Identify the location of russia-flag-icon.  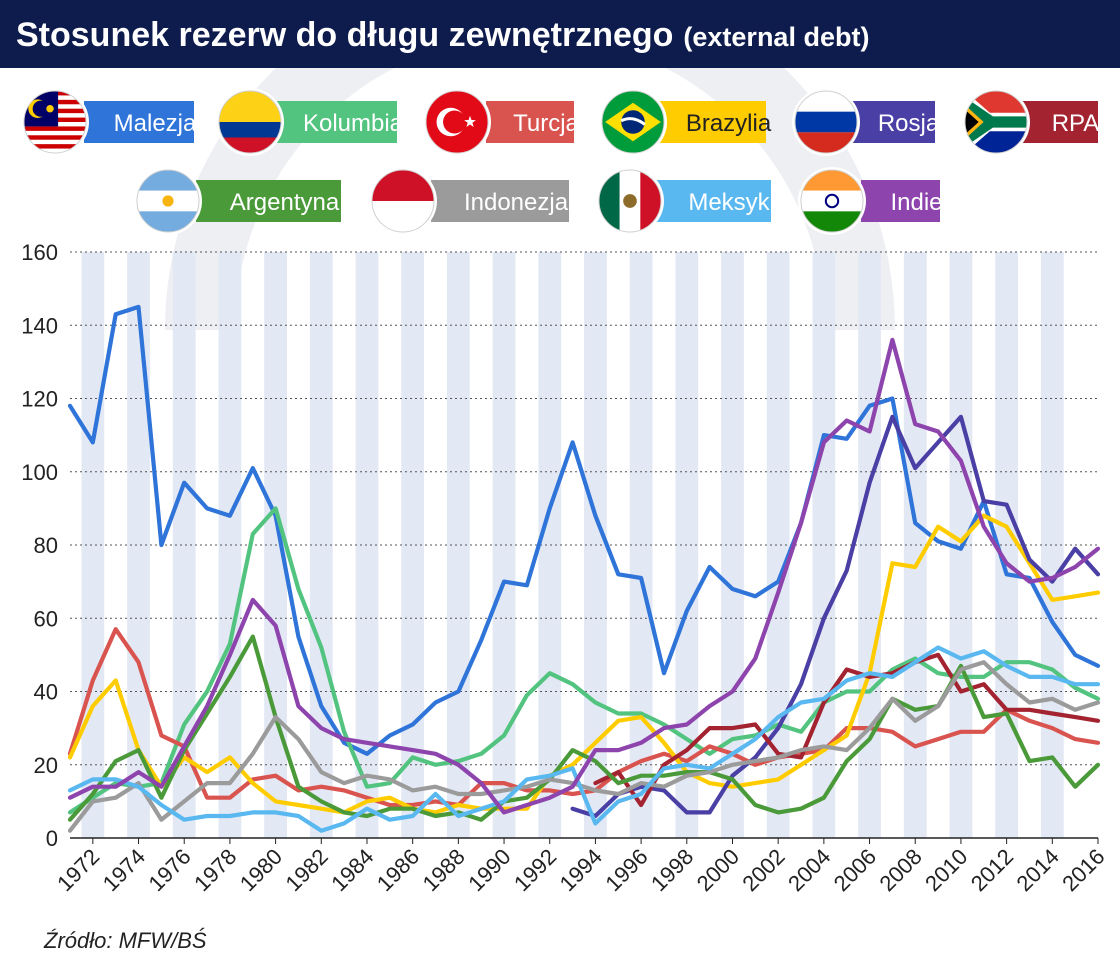
(826, 122).